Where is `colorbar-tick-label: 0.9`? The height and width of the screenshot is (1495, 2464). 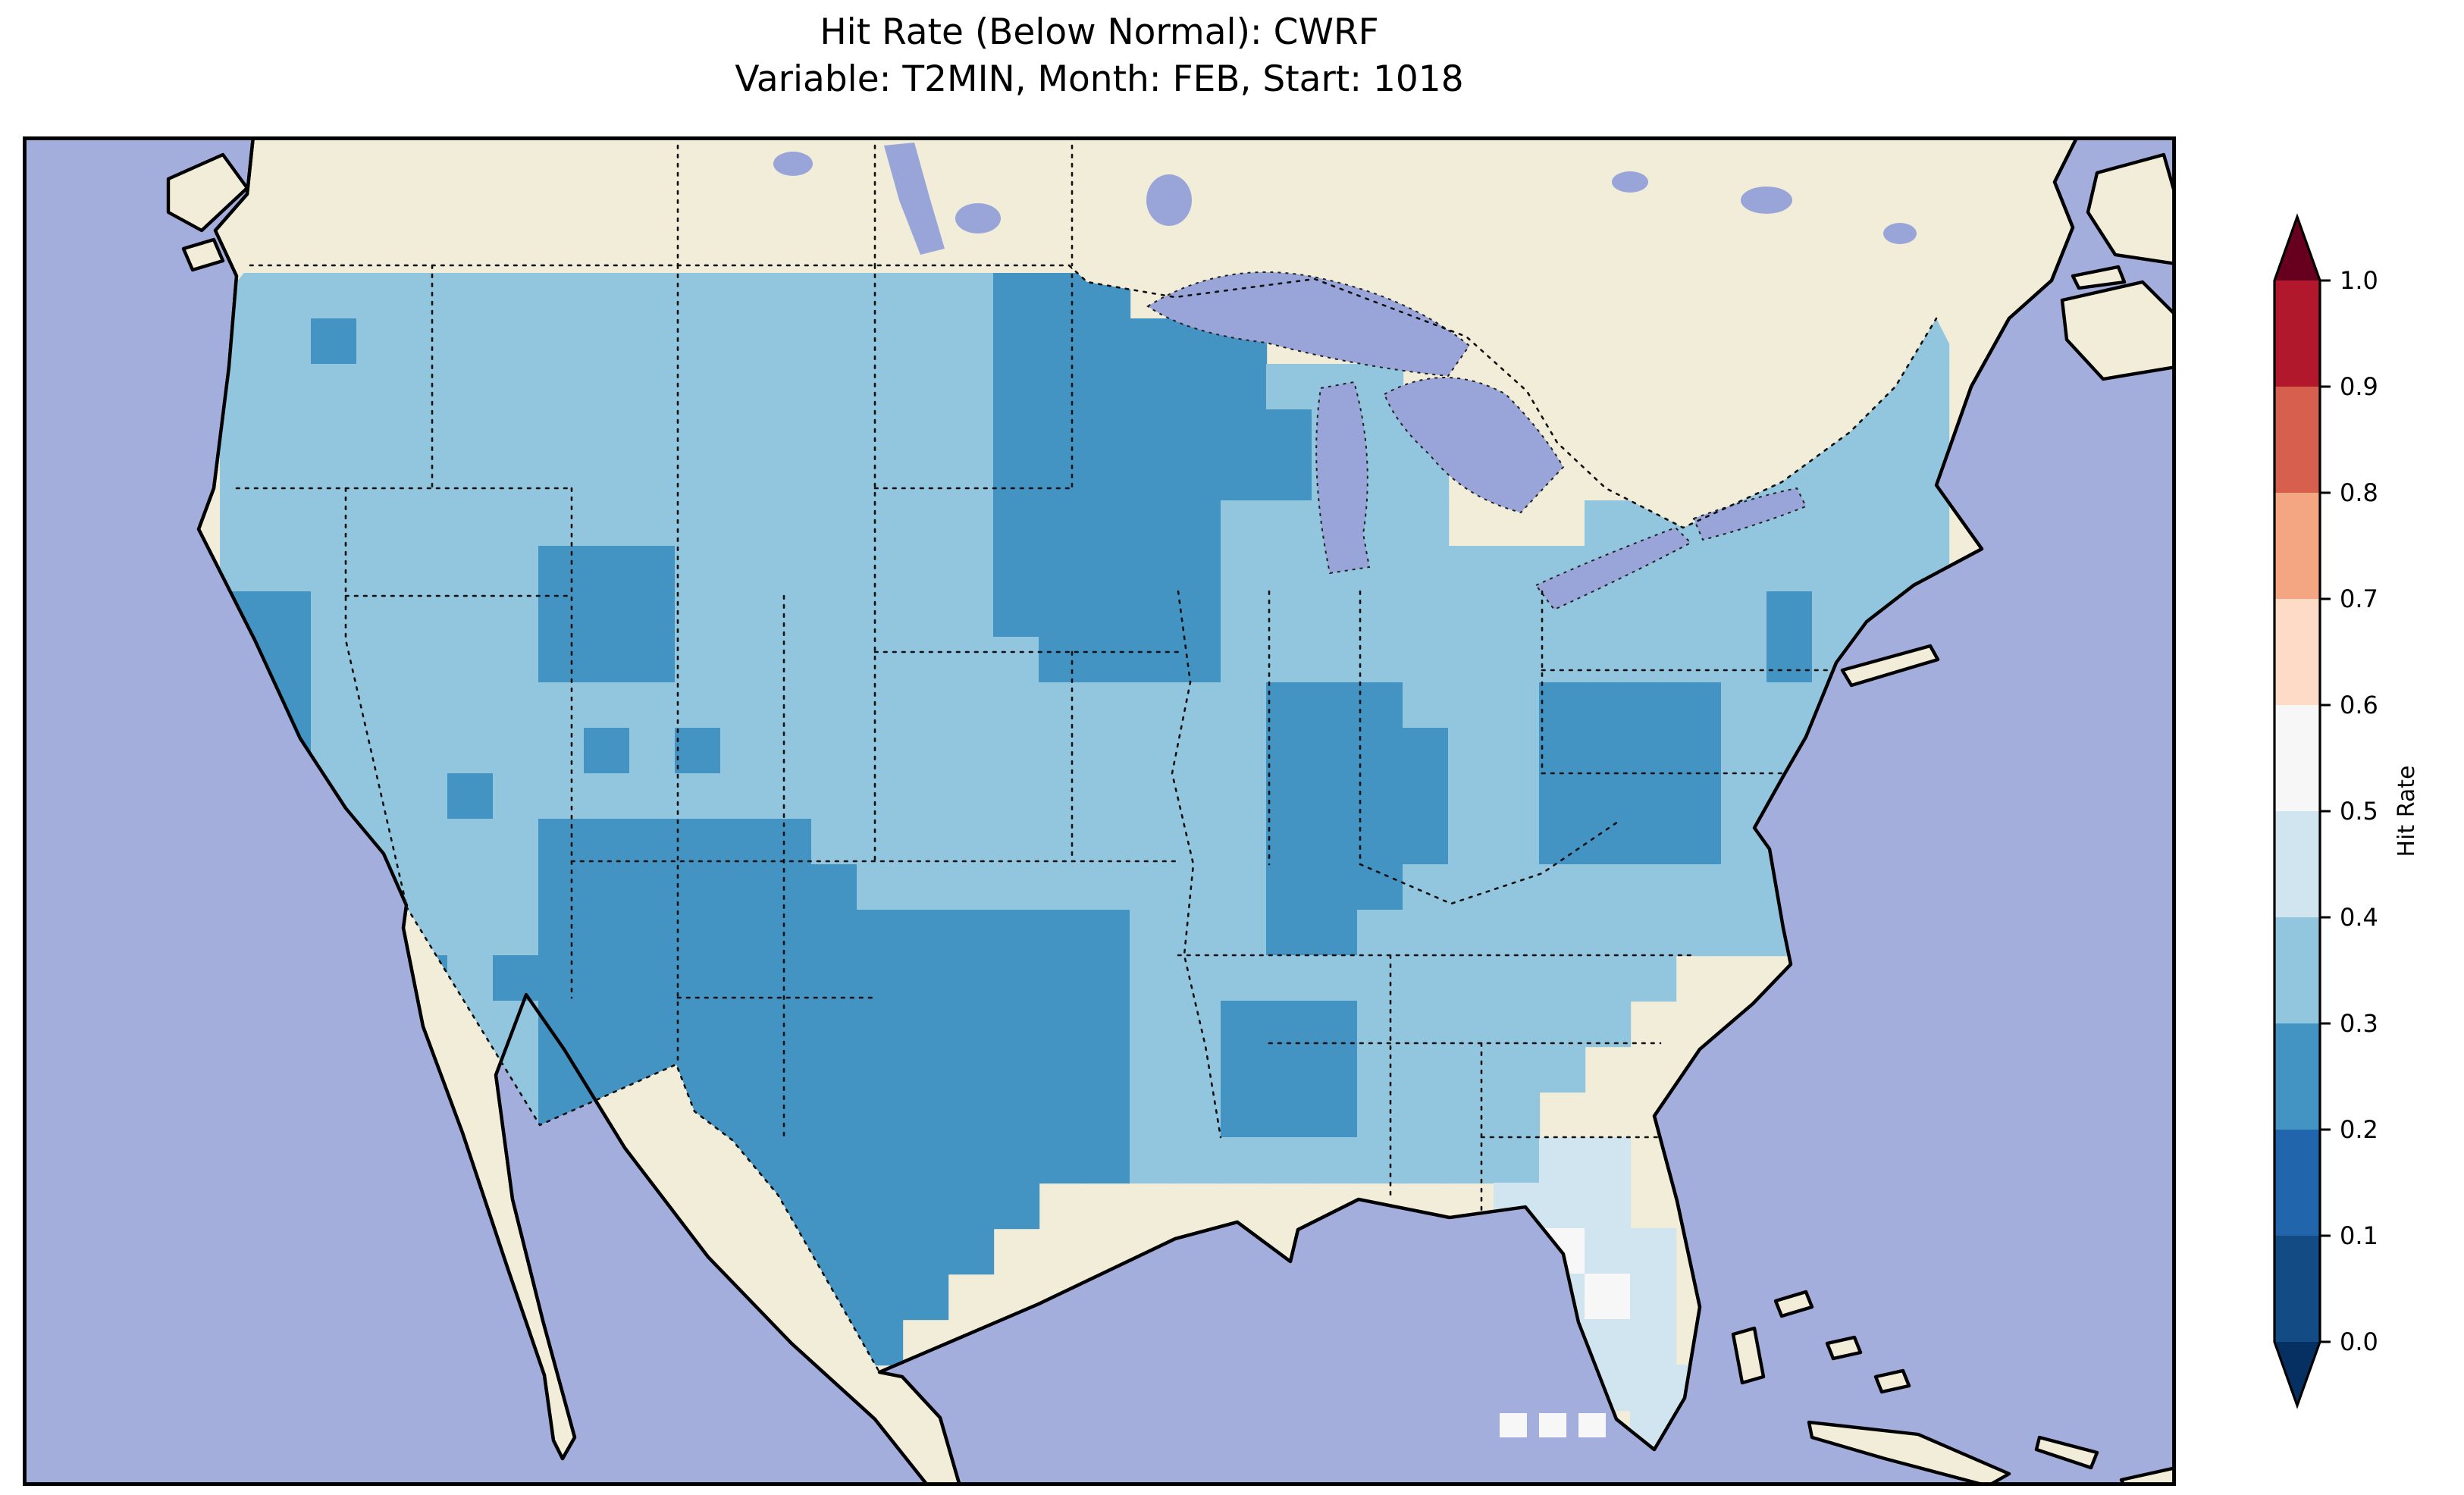
colorbar-tick-label: 0.9 is located at coordinates (2359, 387).